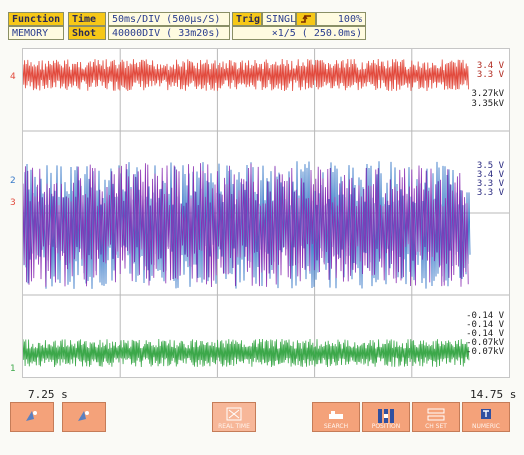  Describe the element at coordinates (13, 369) in the screenshot. I see `channel-1-marker: 1` at that location.